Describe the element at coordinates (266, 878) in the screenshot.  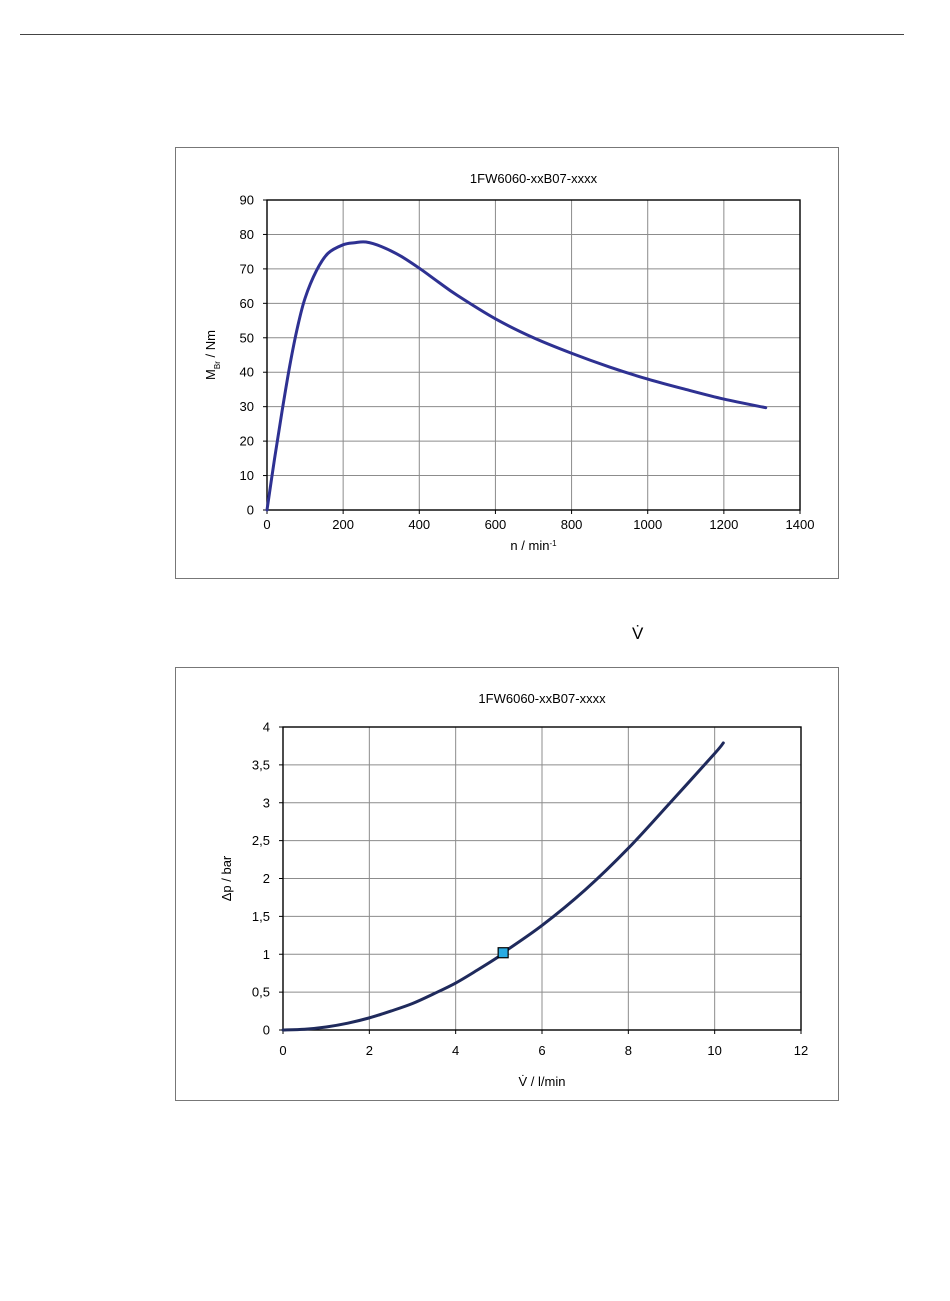
I see `y-tick-label: 2` at that location.